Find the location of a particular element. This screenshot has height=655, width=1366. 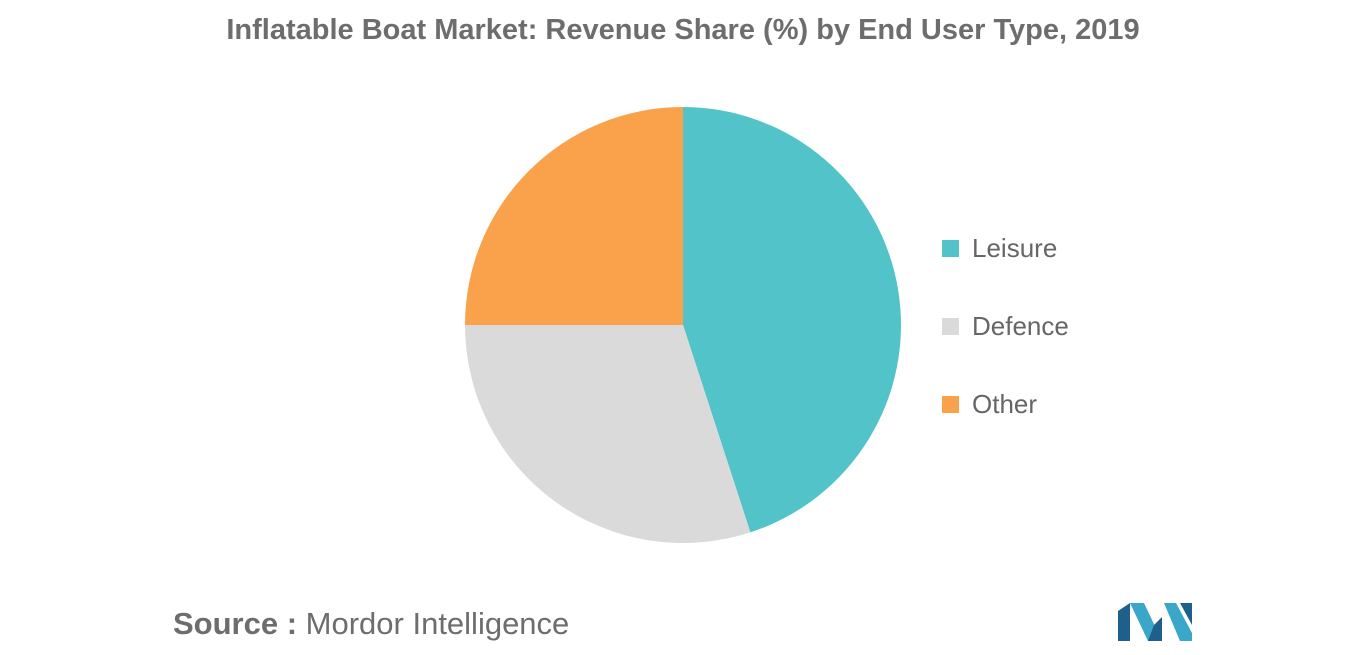

pie-slice-leisure is located at coordinates (792, 320).